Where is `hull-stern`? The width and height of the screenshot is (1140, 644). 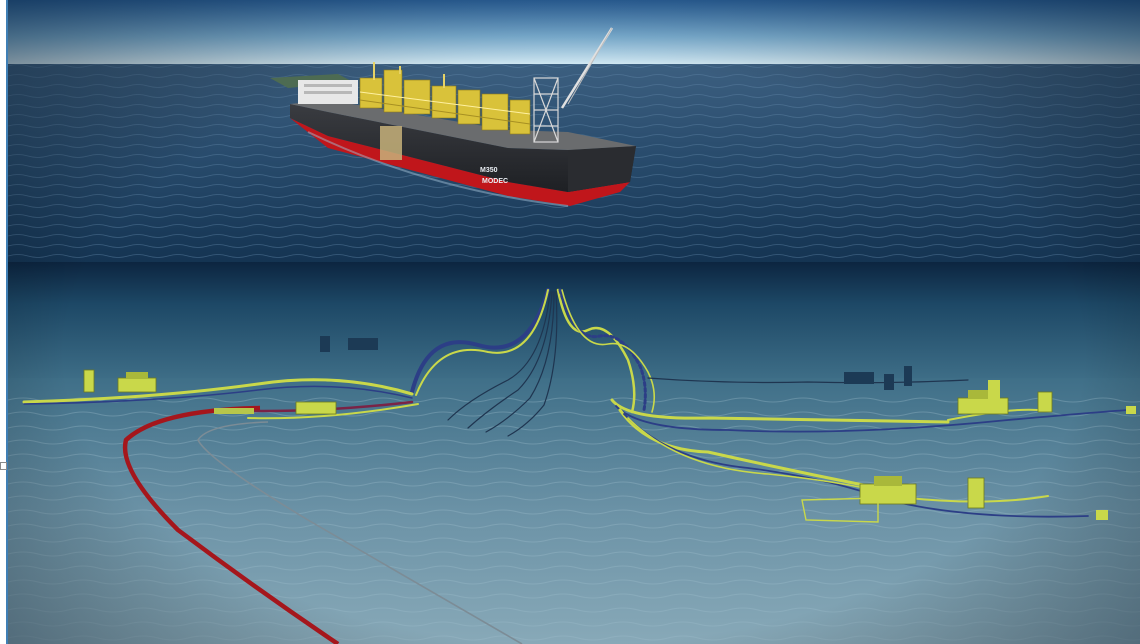 hull-stern is located at coordinates (602, 169).